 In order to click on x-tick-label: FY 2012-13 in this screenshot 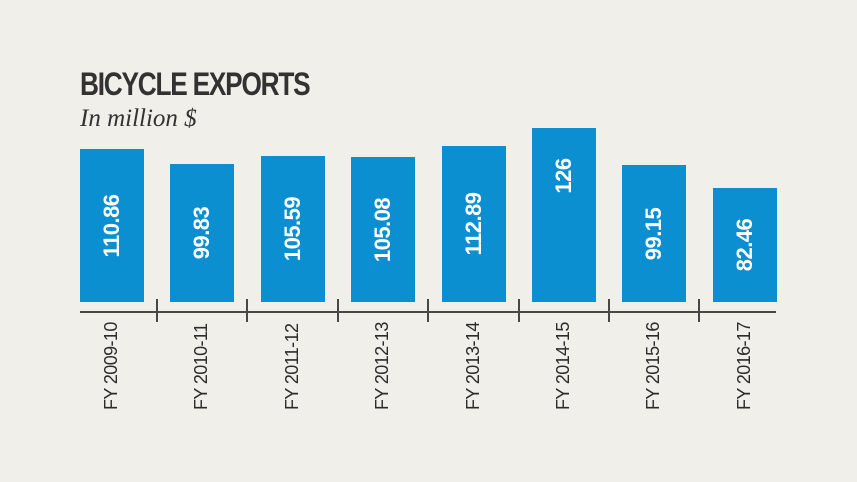, I will do `click(382, 366)`.